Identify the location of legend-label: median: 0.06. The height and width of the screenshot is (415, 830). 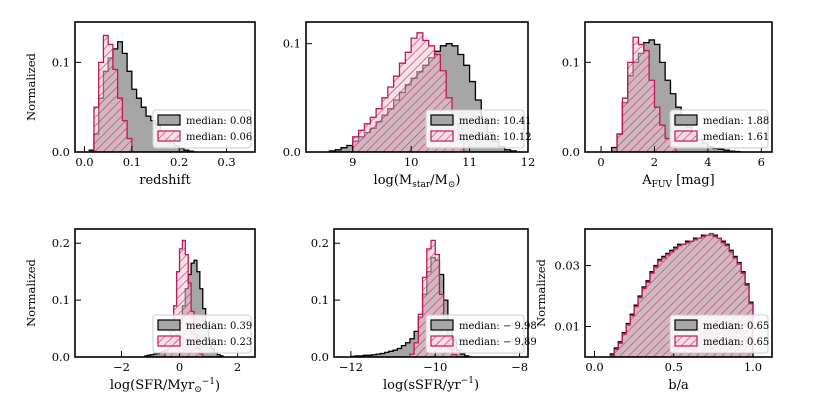
(219, 137).